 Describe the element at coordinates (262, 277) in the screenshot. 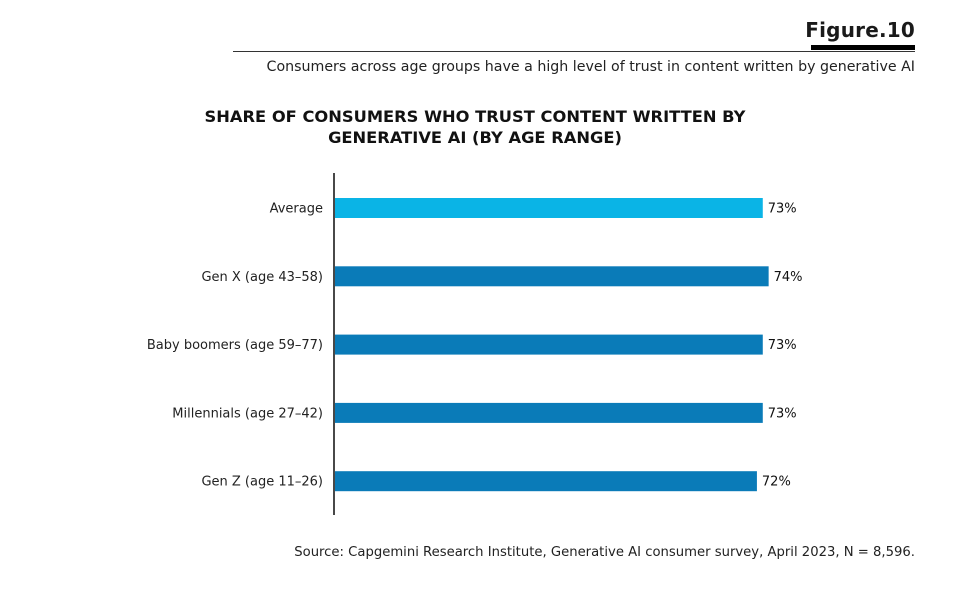

I see `category-label: Gen X (age 43–58)` at that location.